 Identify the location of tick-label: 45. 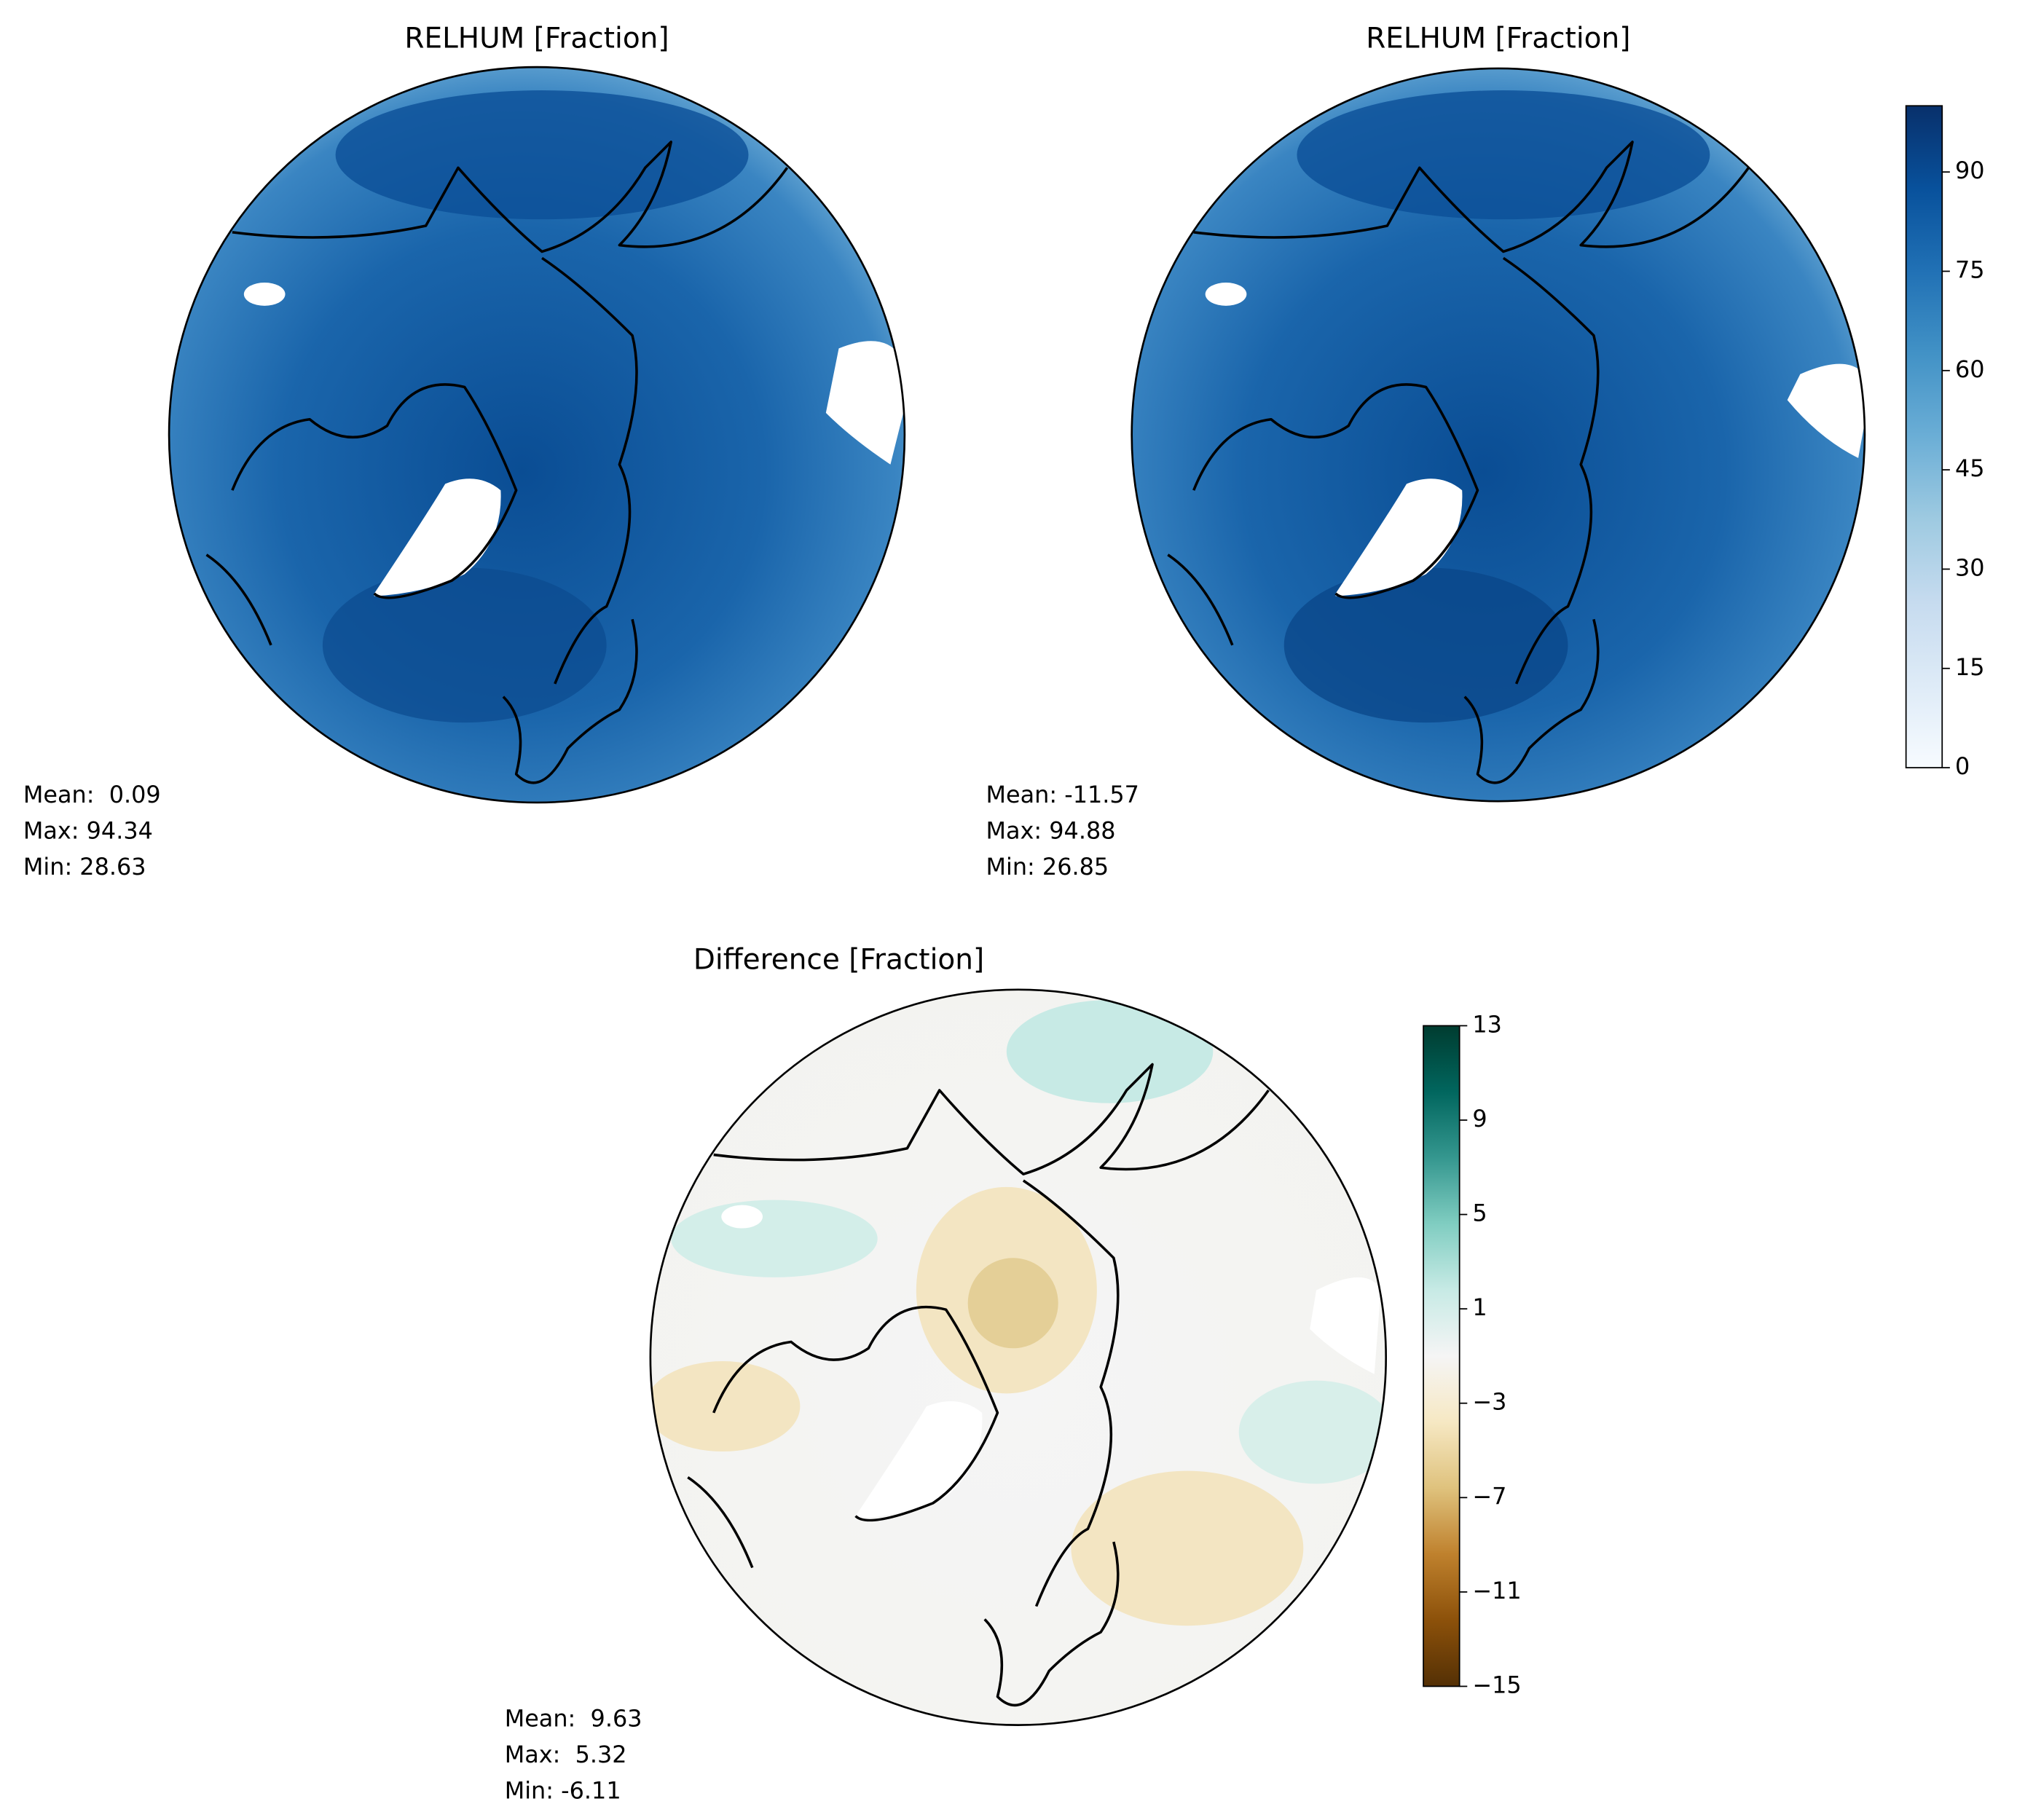
(1970, 468).